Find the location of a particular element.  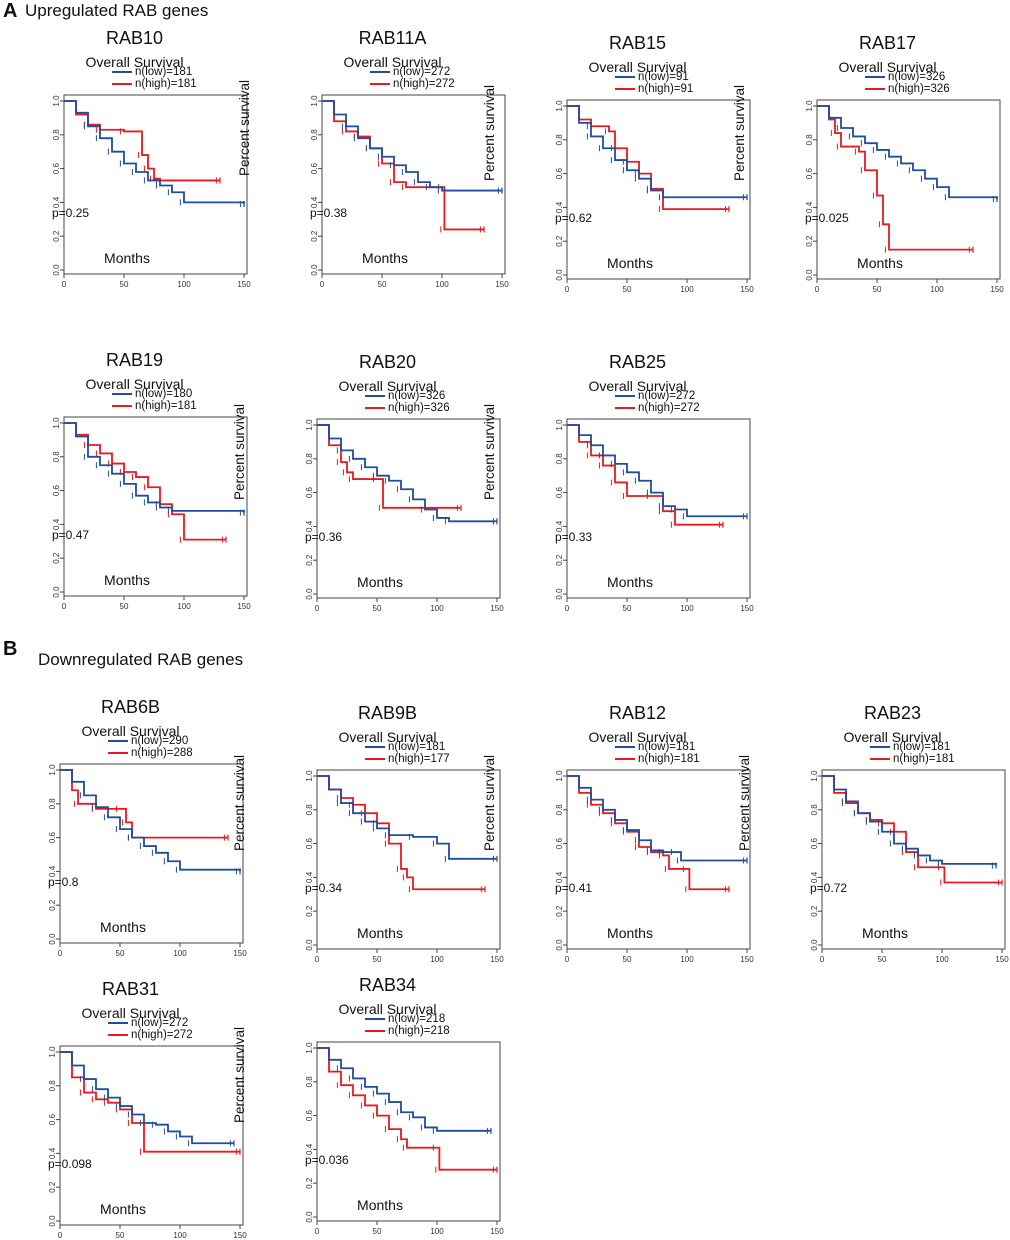

p-value: p=0.41 is located at coordinates (574, 888).